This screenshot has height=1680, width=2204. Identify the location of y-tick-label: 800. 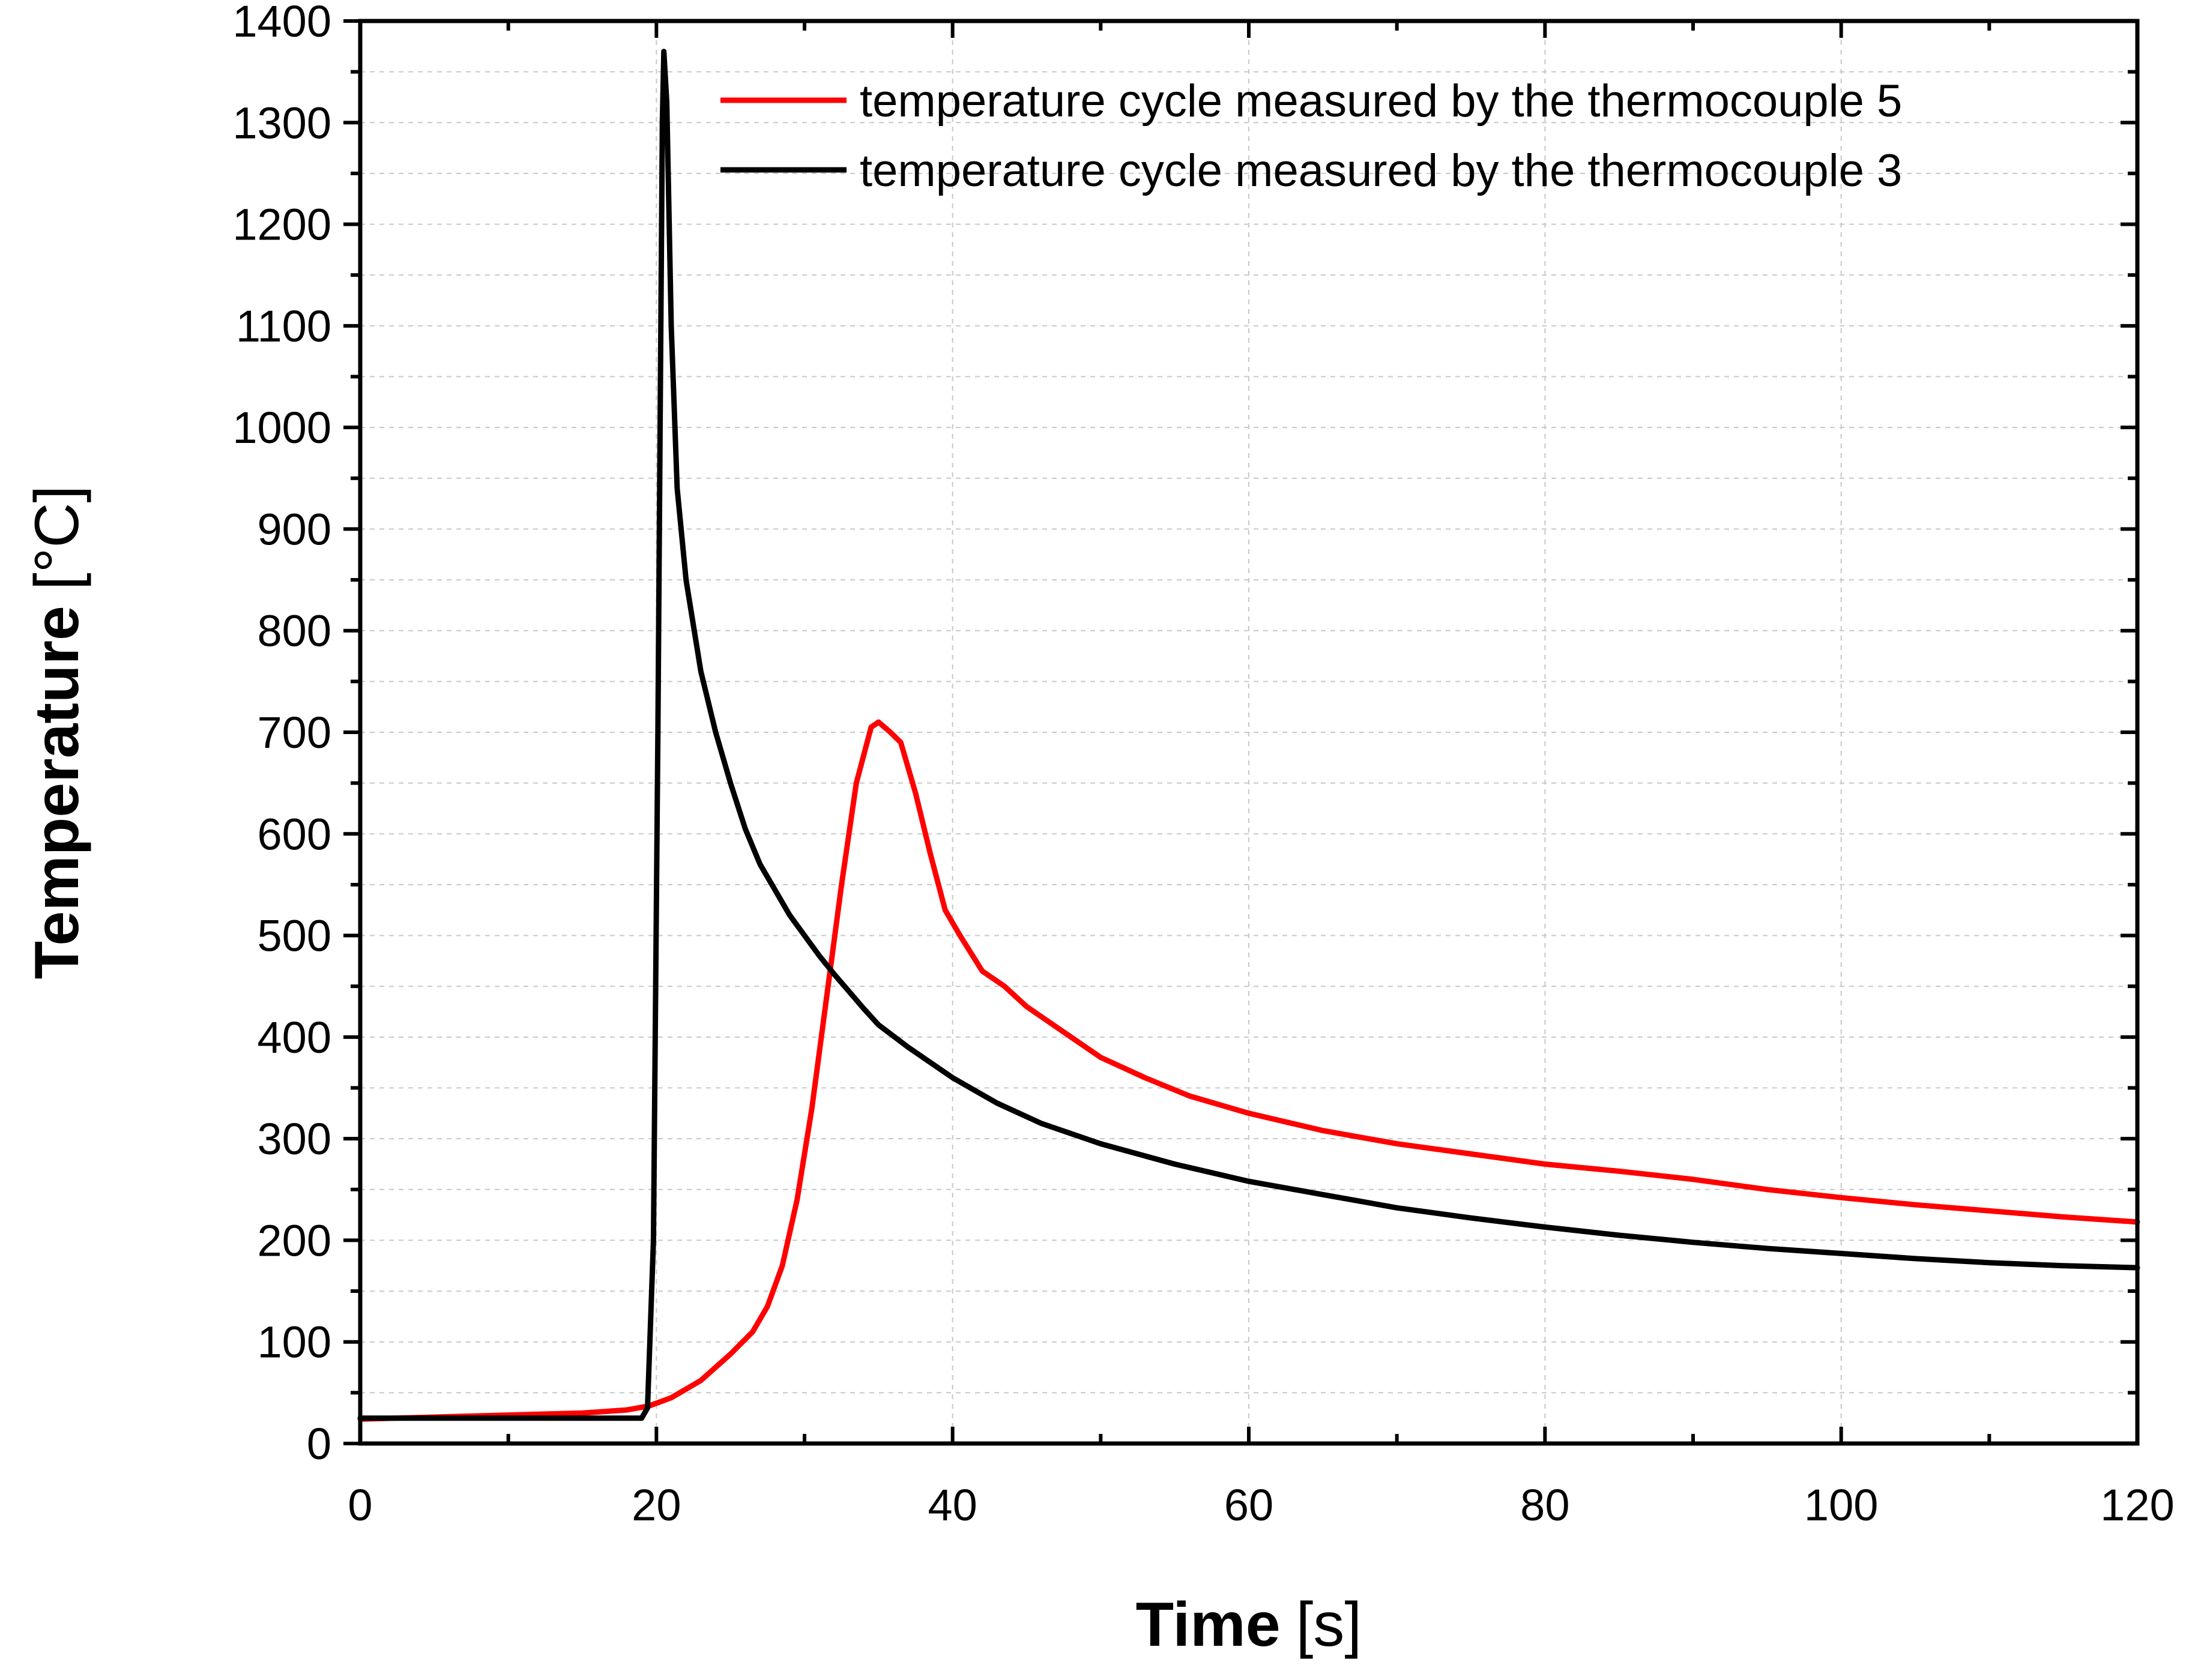
(295, 631).